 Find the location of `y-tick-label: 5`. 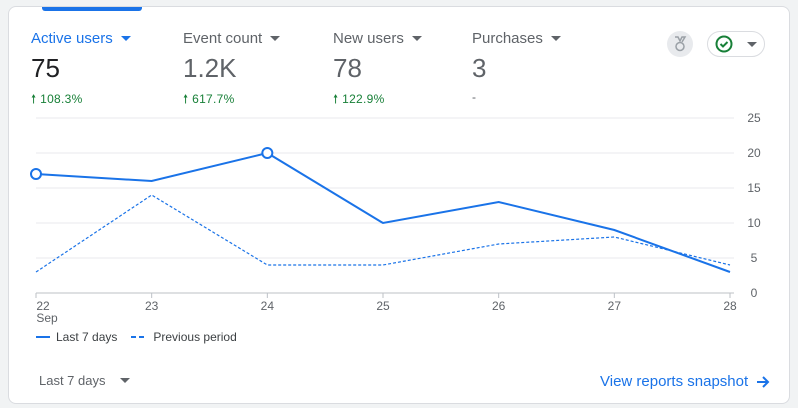

y-tick-label: 5 is located at coordinates (754, 258).